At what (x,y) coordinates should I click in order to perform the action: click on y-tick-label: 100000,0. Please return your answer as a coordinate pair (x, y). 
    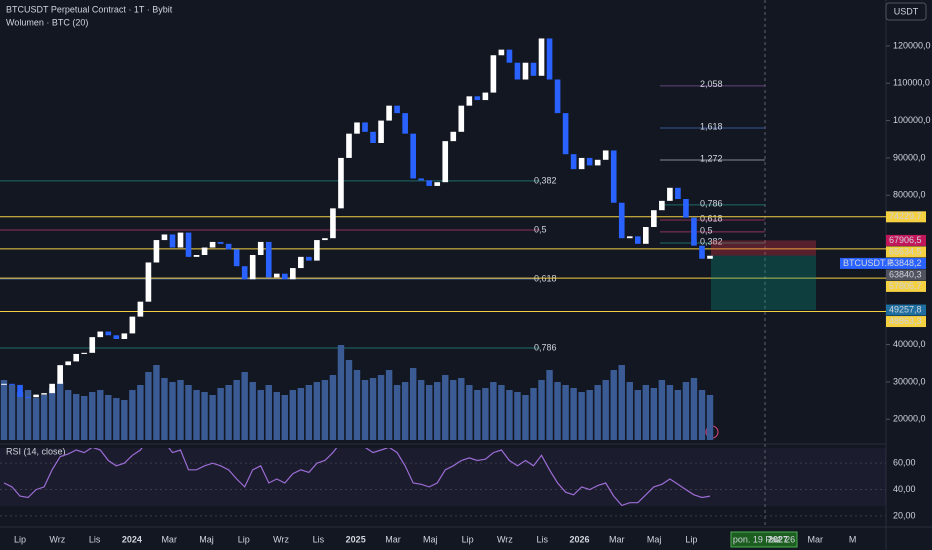
    Looking at the image, I should click on (912, 120).